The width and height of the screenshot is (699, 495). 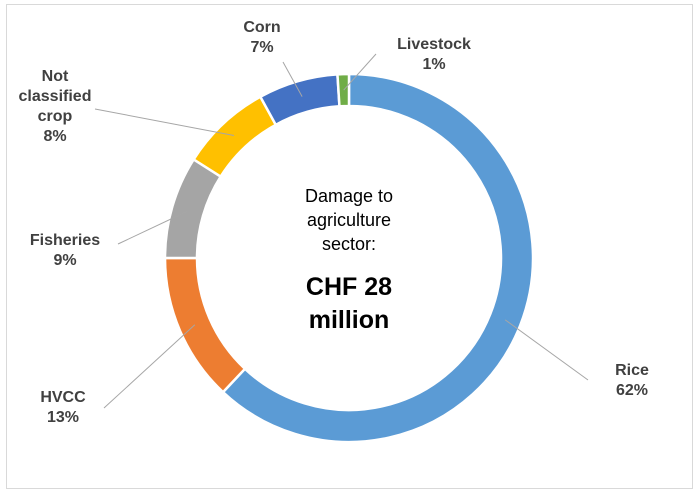 I want to click on center-amount-line-2: million, so click(x=349, y=320).